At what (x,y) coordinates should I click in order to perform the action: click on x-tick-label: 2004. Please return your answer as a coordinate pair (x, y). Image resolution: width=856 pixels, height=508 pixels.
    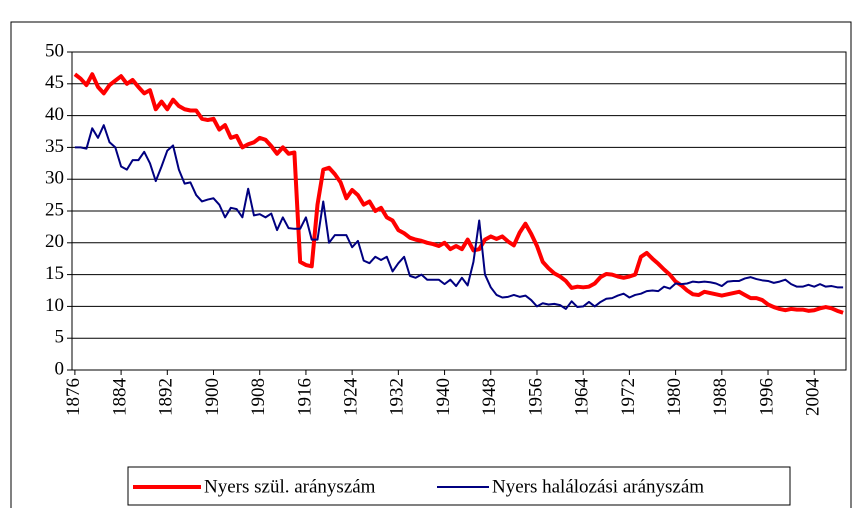
    Looking at the image, I should click on (813, 397).